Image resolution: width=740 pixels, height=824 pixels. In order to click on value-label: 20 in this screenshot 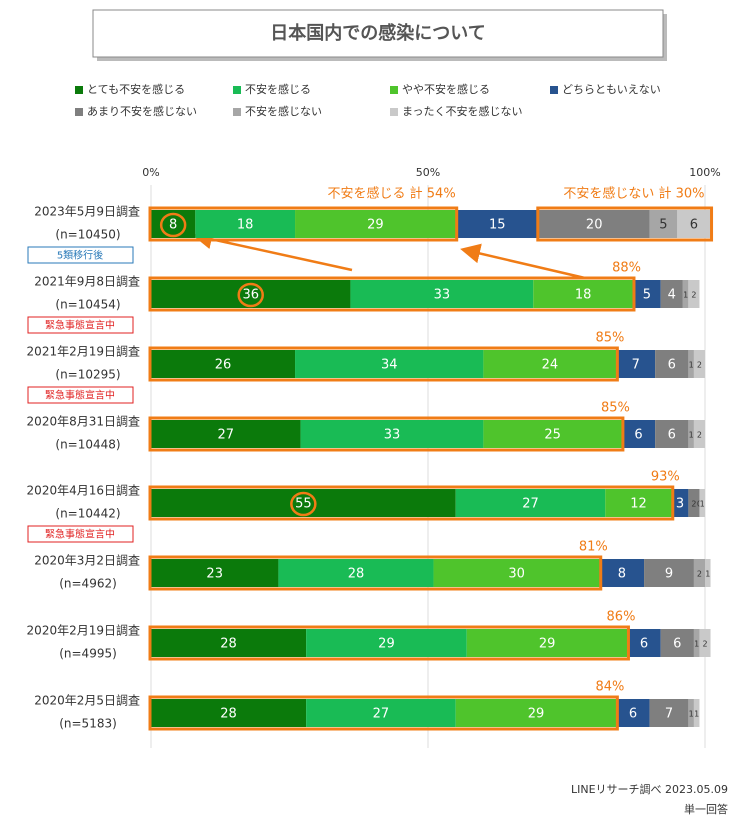, I will do `click(594, 225)`.